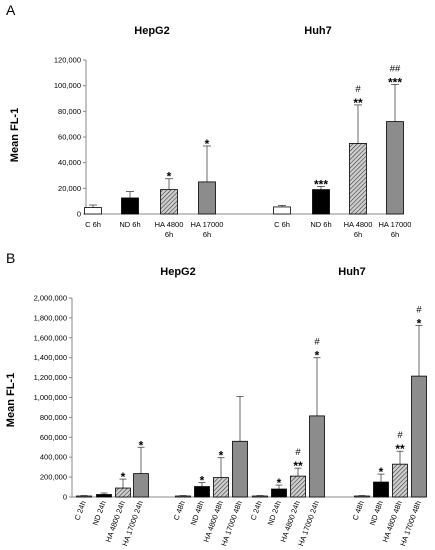 Image resolution: width=435 pixels, height=550 pixels. Describe the element at coordinates (53, 477) in the screenshot. I see `panel-b-y-tick-label: 200,000` at that location.